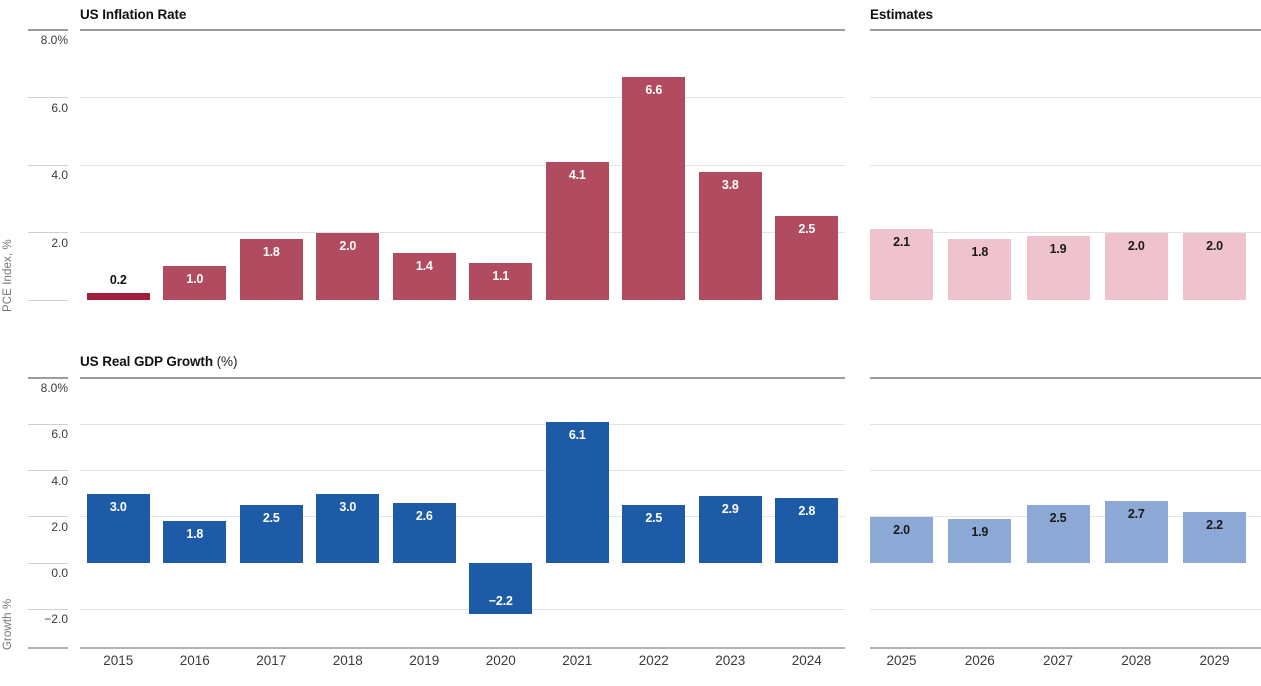 The height and width of the screenshot is (686, 1261). I want to click on x-axis-year-label: 2020, so click(500, 660).